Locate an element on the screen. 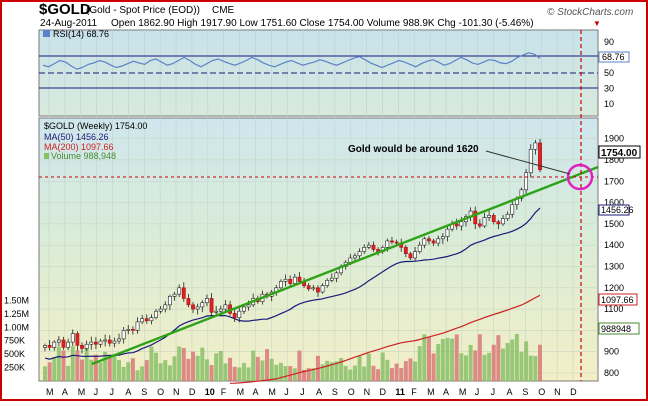 This screenshot has height=406, width=648. change-down-icon: ▼ is located at coordinates (597, 23).